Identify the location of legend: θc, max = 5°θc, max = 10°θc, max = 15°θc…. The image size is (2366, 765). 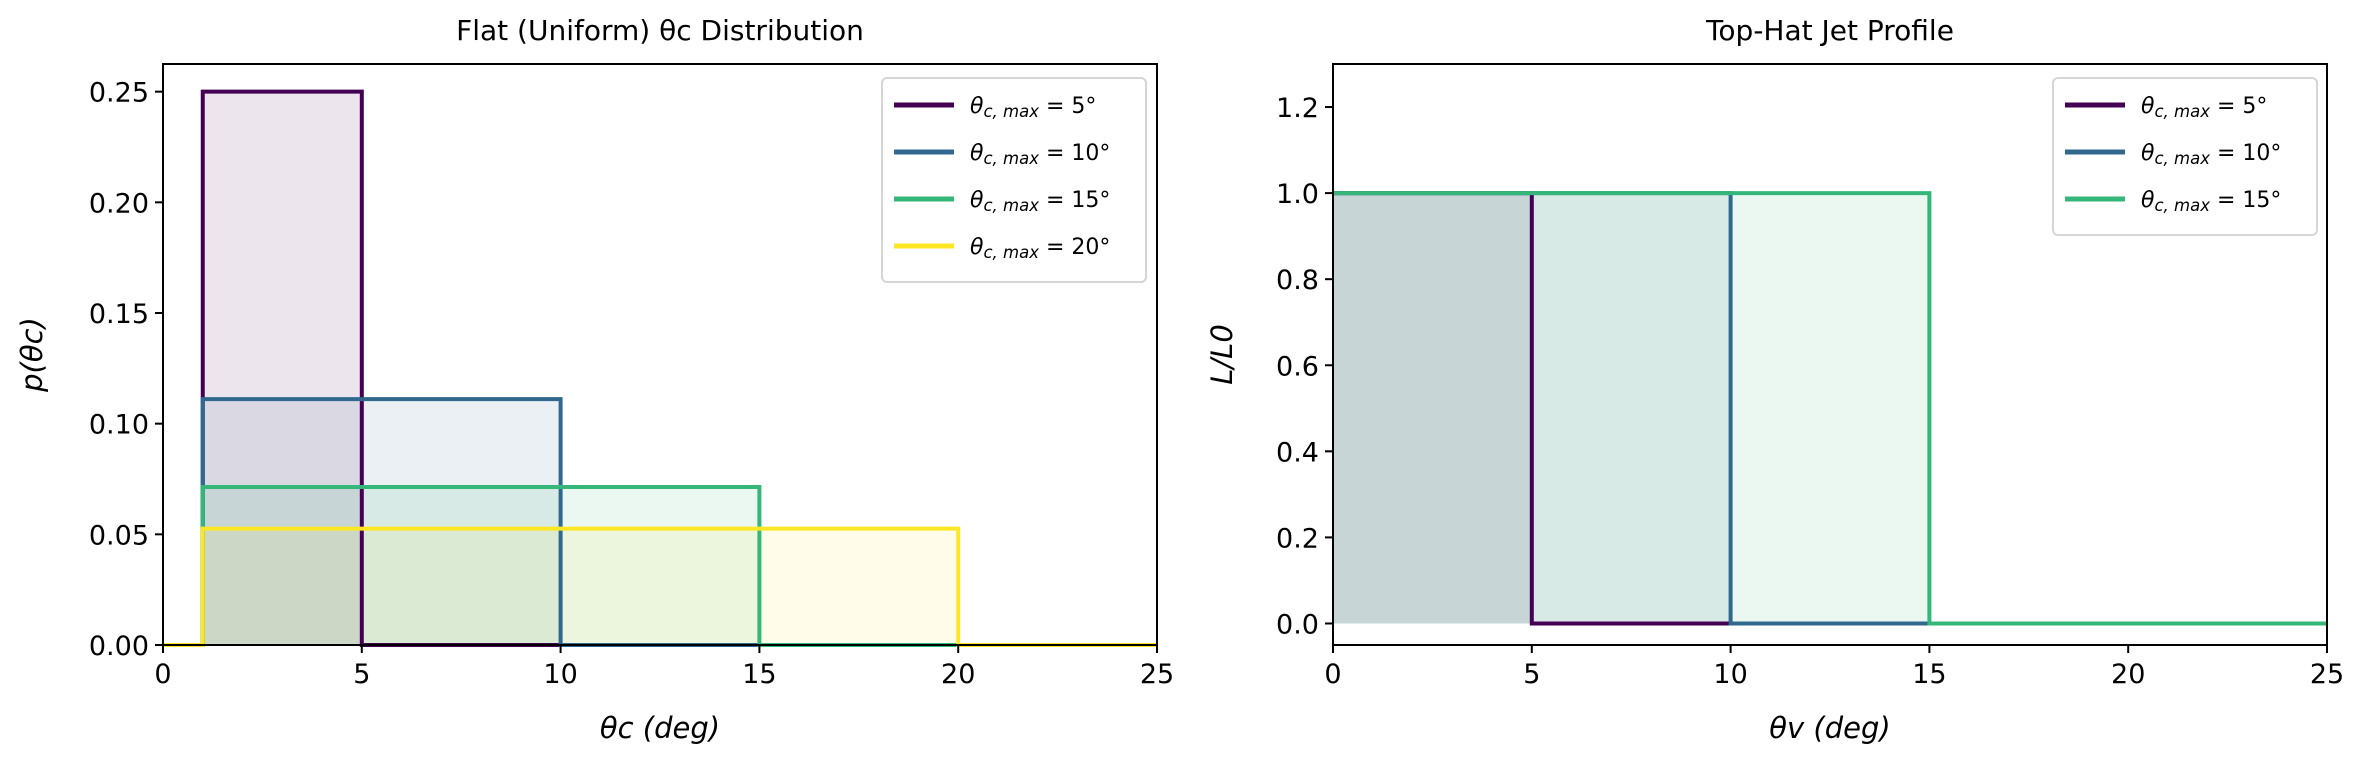
(1014, 180).